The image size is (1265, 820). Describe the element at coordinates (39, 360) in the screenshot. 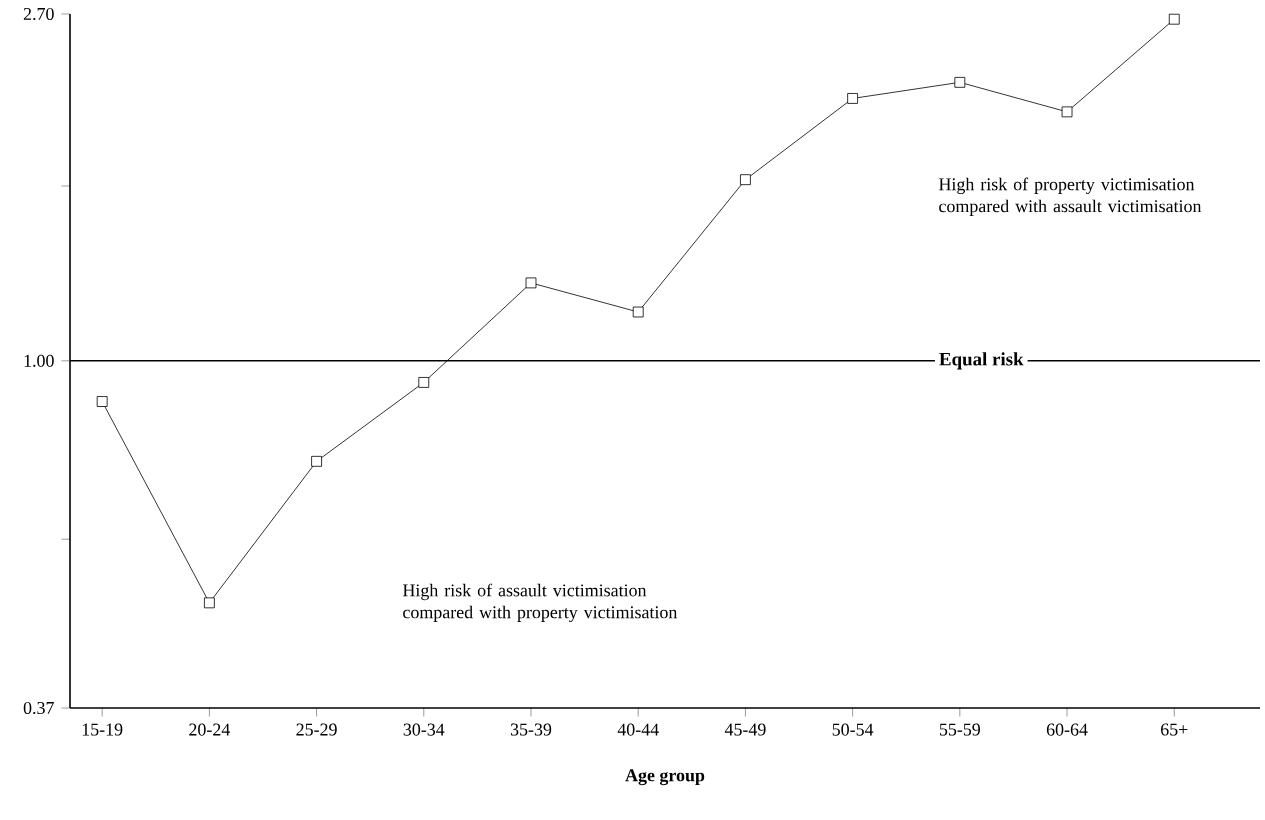

I see `y-tick-label: 1.00` at that location.